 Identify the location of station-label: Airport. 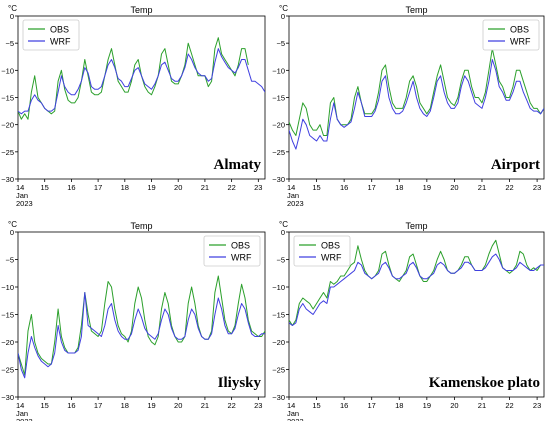
(515, 165).